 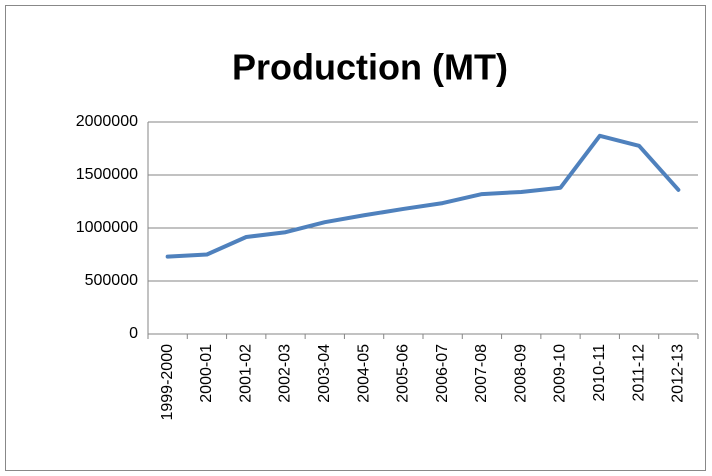 I want to click on chart-title: Production (MT), so click(x=370, y=67).